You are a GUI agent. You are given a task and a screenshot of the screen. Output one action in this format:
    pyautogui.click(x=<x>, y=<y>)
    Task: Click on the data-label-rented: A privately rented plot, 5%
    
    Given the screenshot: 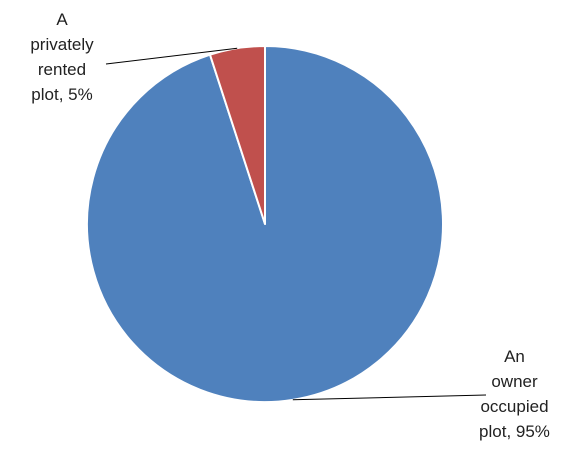 What is the action you would take?
    pyautogui.click(x=62, y=57)
    